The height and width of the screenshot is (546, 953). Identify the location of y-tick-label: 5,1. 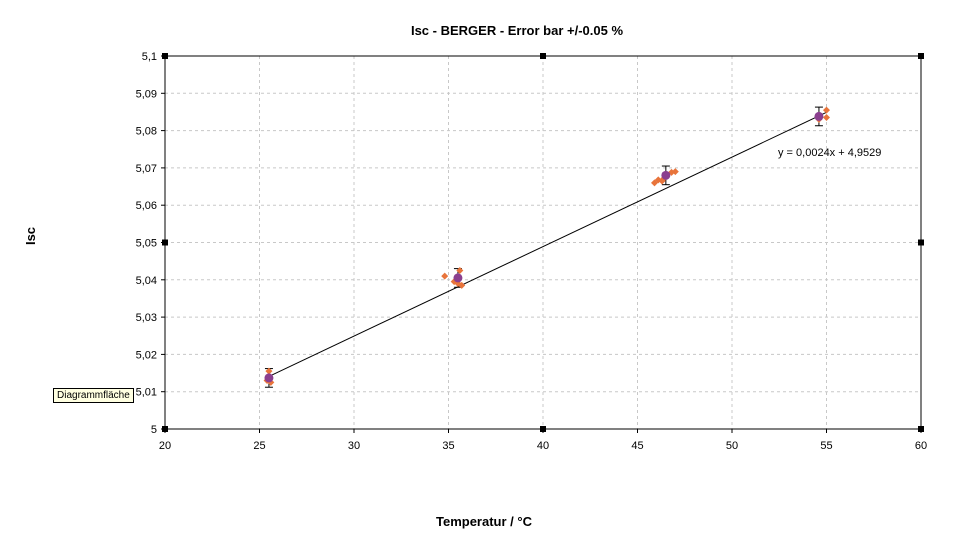
(149, 57).